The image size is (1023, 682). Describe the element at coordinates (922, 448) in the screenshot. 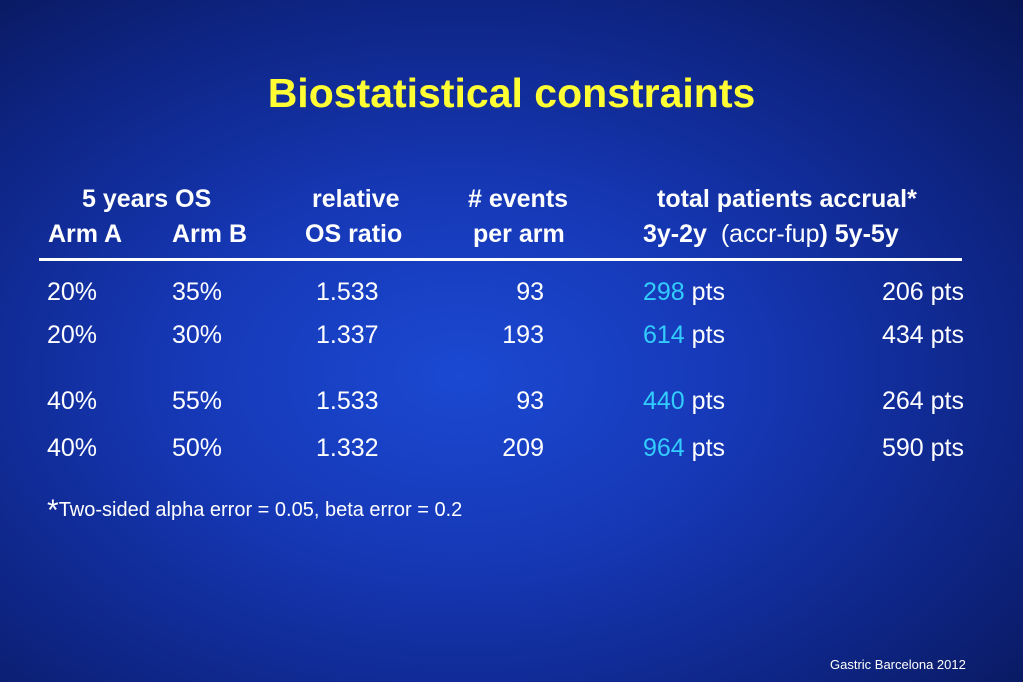

I see `cell-accrual-5y5y: 590 pts` at that location.